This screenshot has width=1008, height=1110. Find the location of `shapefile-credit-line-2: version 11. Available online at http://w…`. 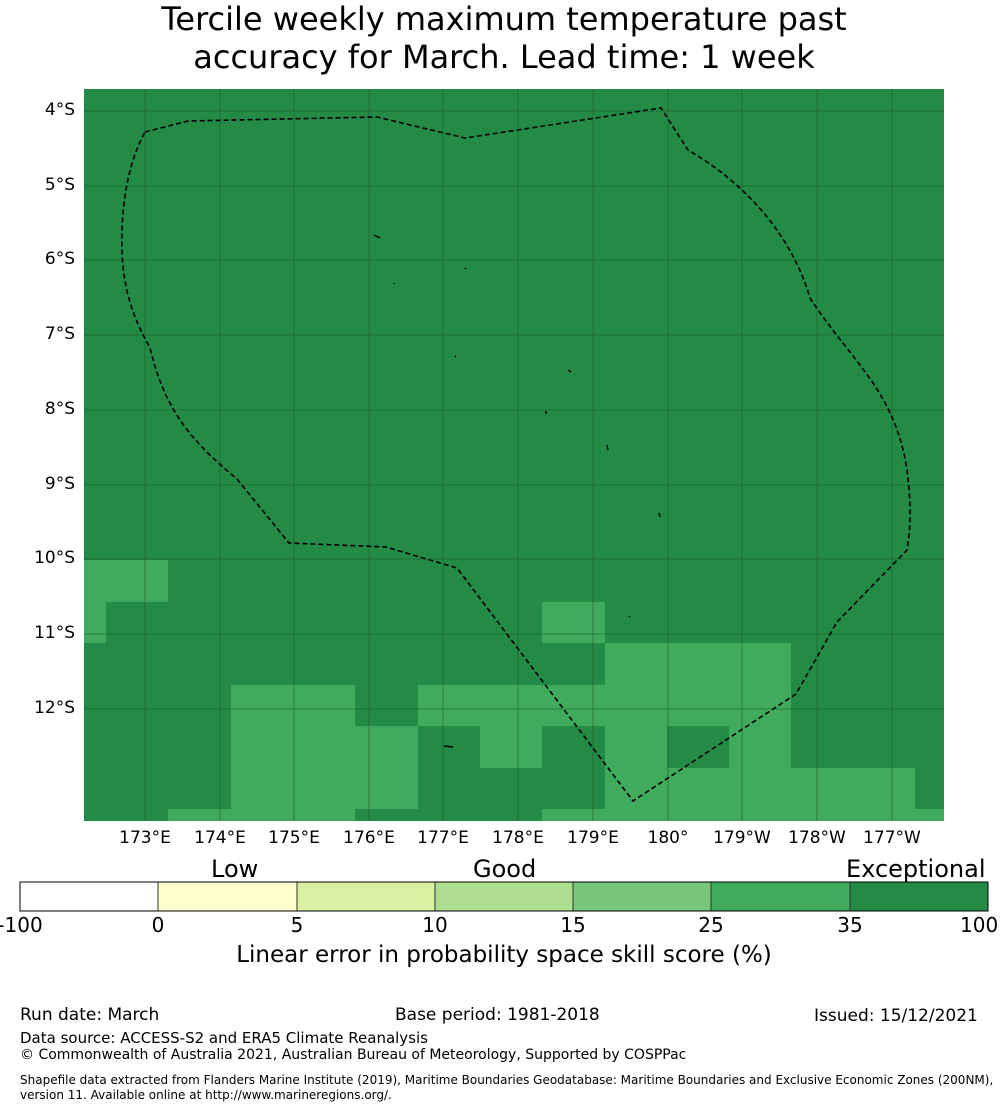

shapefile-credit-line-2: version 11. Available online at http://w… is located at coordinates (206, 1095).